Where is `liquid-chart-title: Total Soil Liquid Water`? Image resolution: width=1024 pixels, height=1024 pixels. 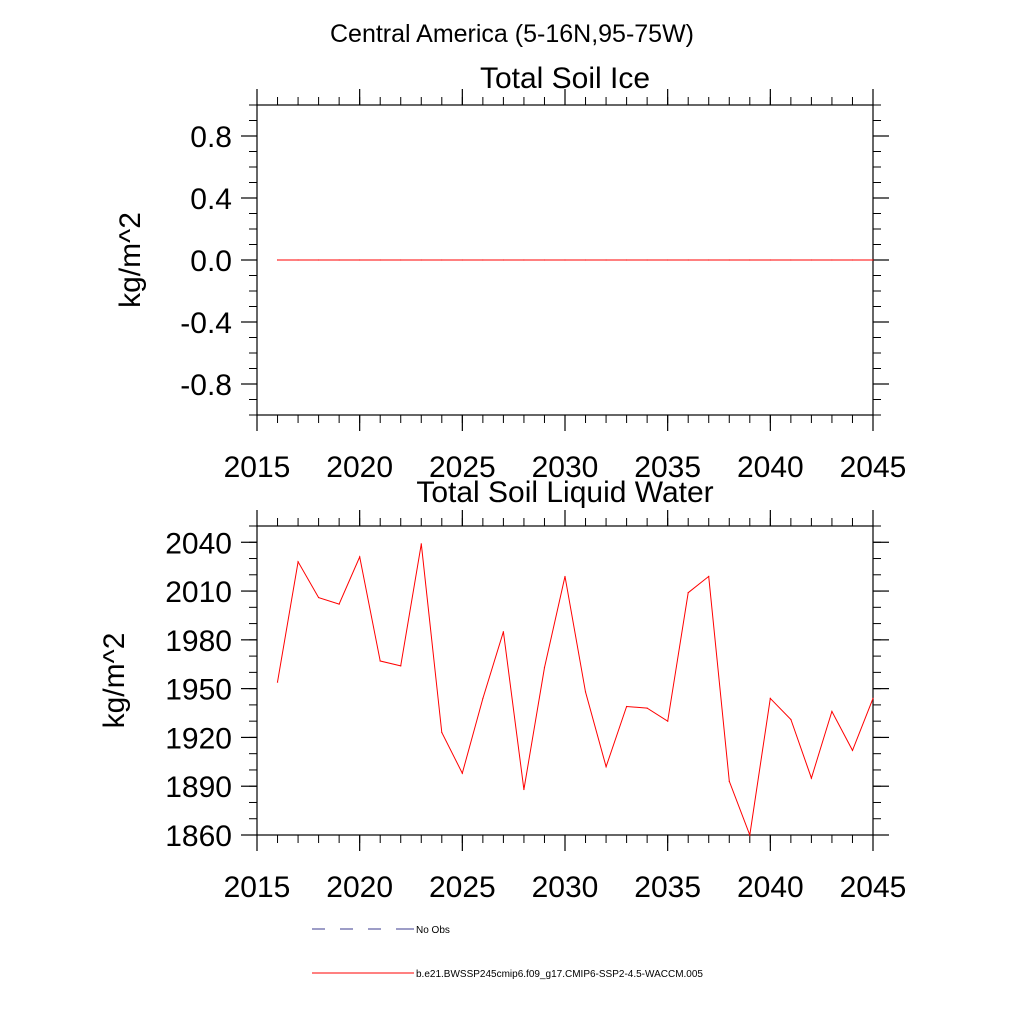
liquid-chart-title: Total Soil Liquid Water is located at coordinates (564, 492).